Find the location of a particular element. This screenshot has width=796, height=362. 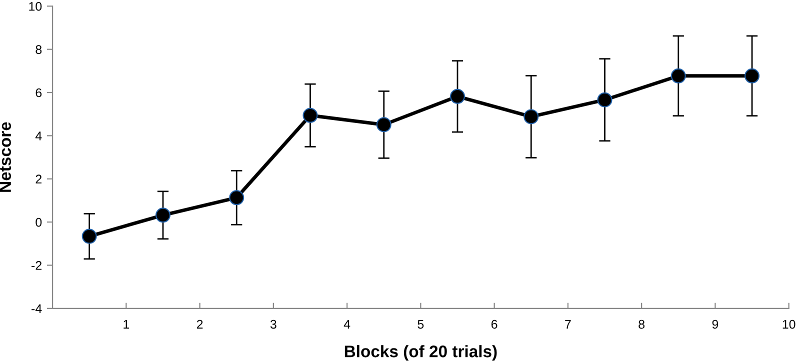

y-tick-label: 4 is located at coordinates (38, 136).